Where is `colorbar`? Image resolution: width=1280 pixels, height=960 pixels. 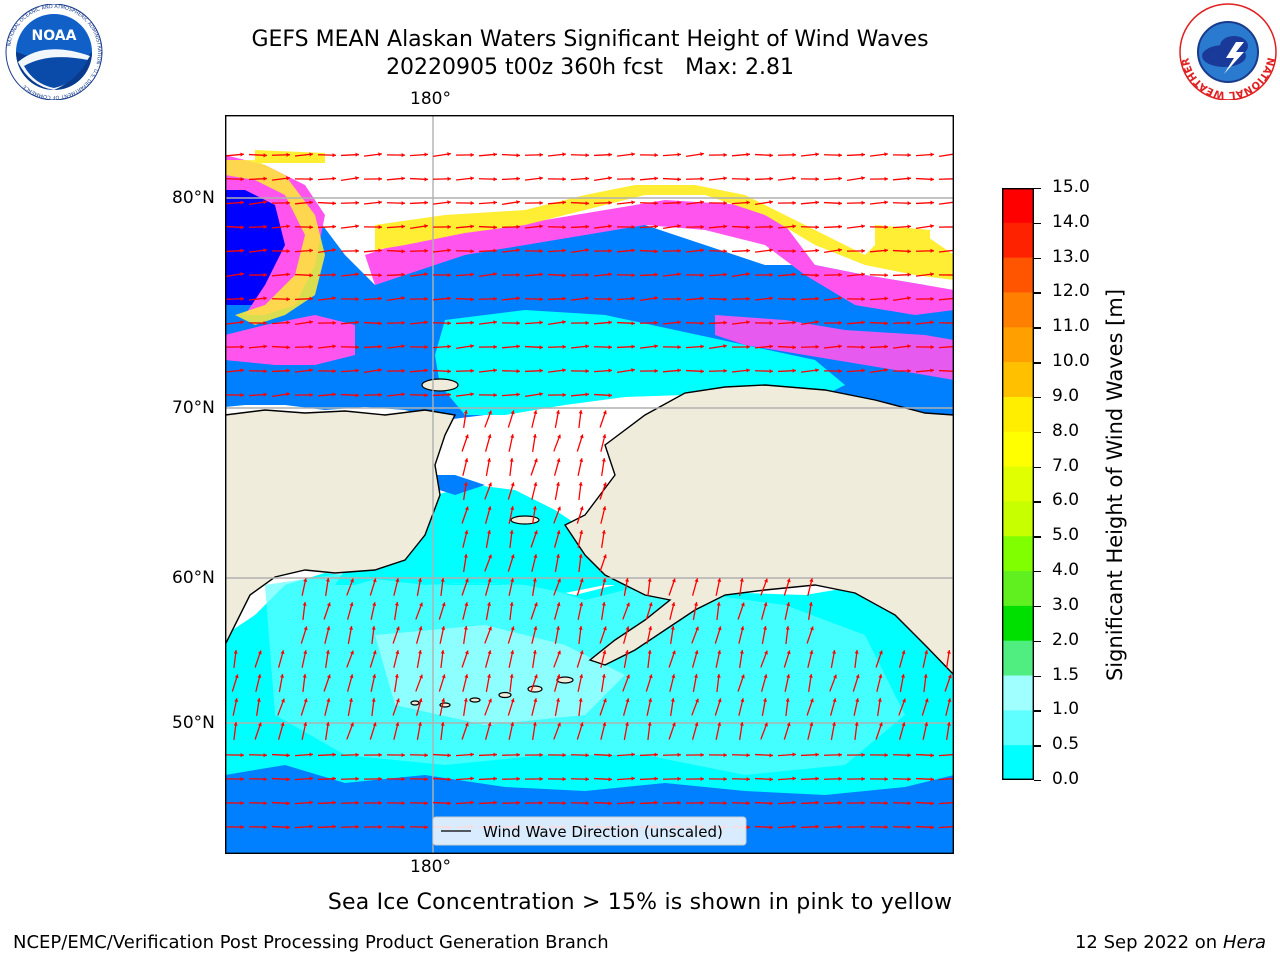
colorbar is located at coordinates (1018, 484).